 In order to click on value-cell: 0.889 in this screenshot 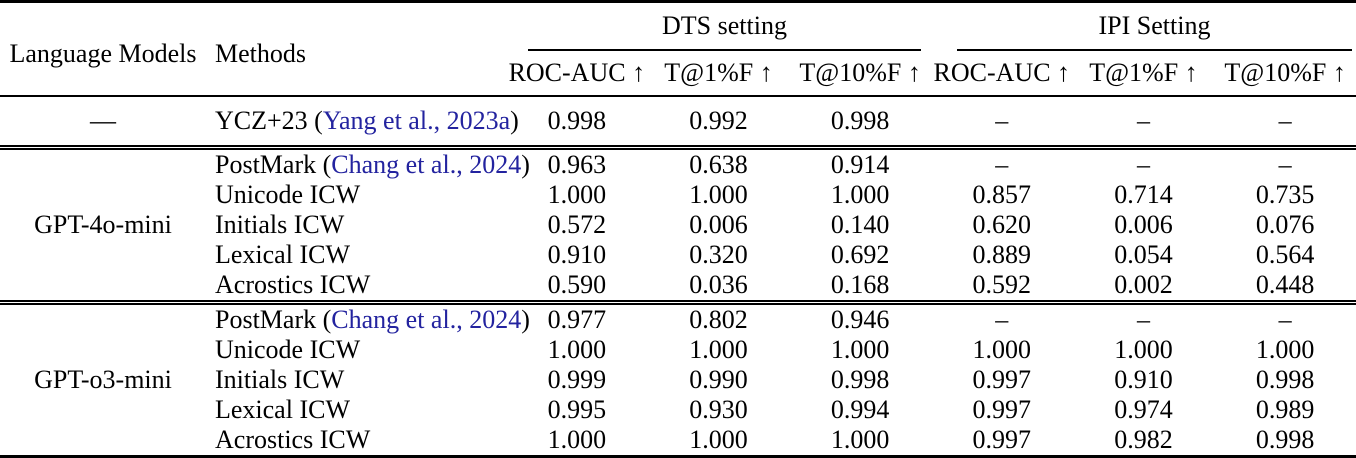, I will do `click(1002, 254)`.